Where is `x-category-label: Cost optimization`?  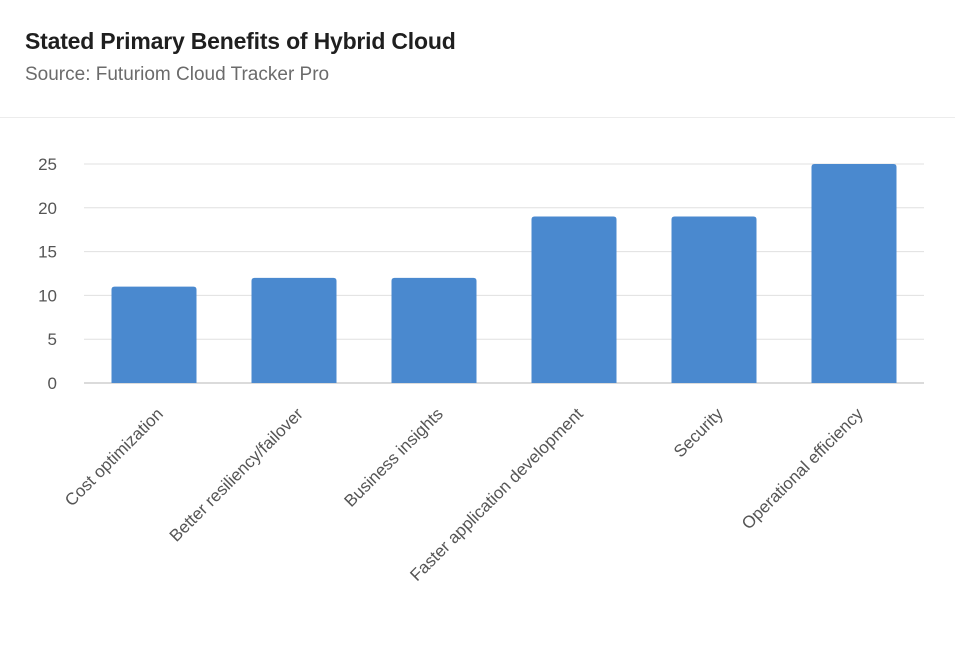 x-category-label: Cost optimization is located at coordinates (114, 457).